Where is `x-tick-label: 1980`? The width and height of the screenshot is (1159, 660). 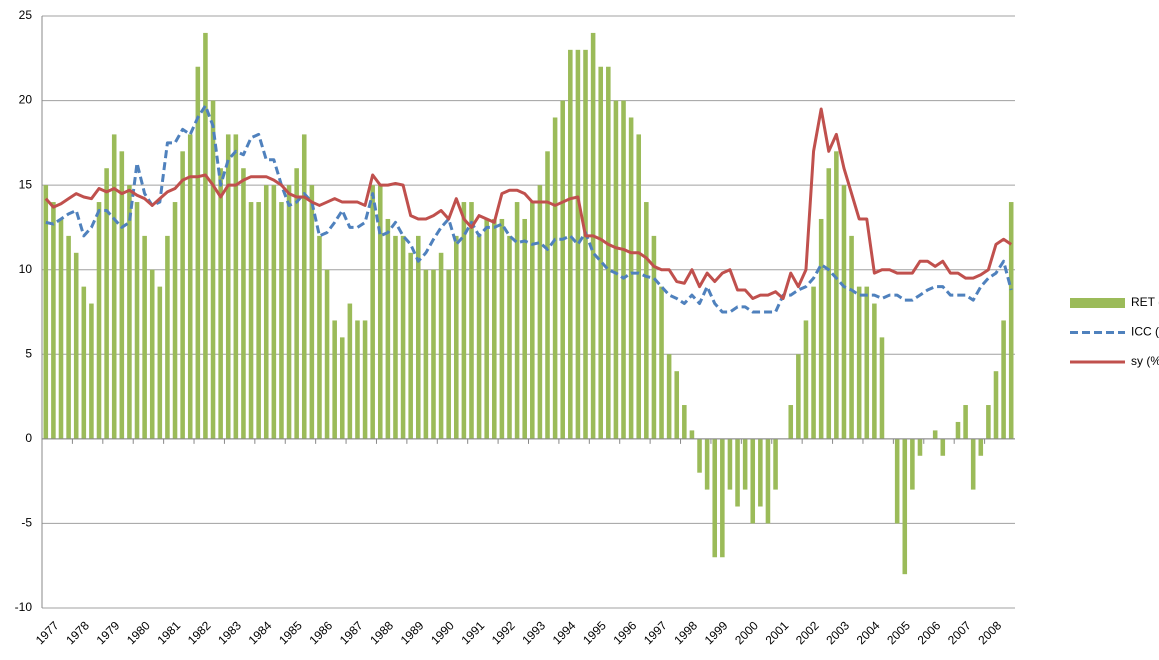
x-tick-label: 1980 is located at coordinates (138, 632).